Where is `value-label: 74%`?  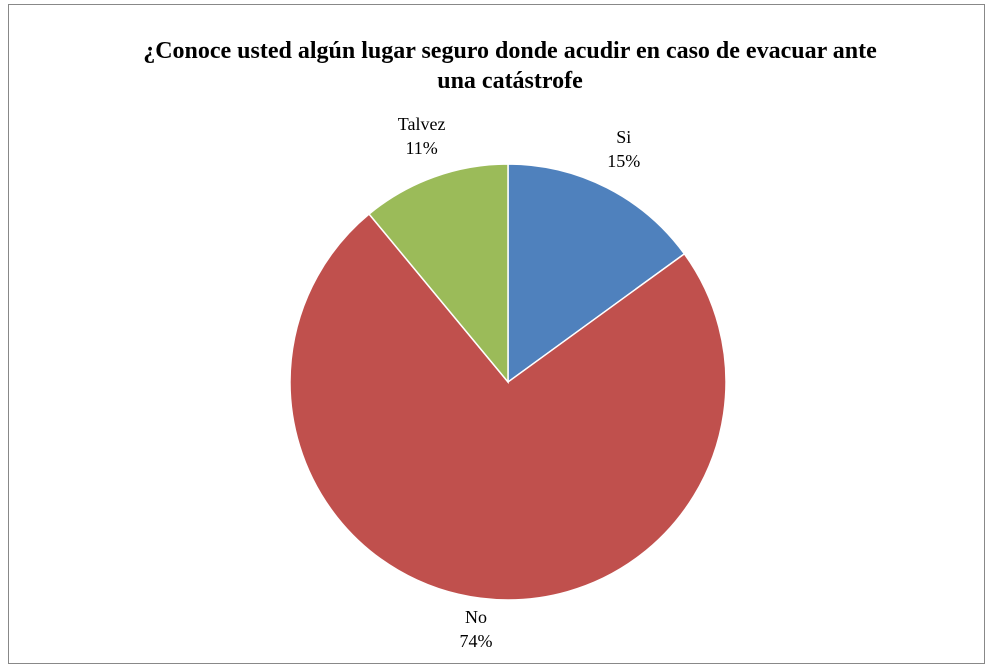
value-label: 74% is located at coordinates (476, 641).